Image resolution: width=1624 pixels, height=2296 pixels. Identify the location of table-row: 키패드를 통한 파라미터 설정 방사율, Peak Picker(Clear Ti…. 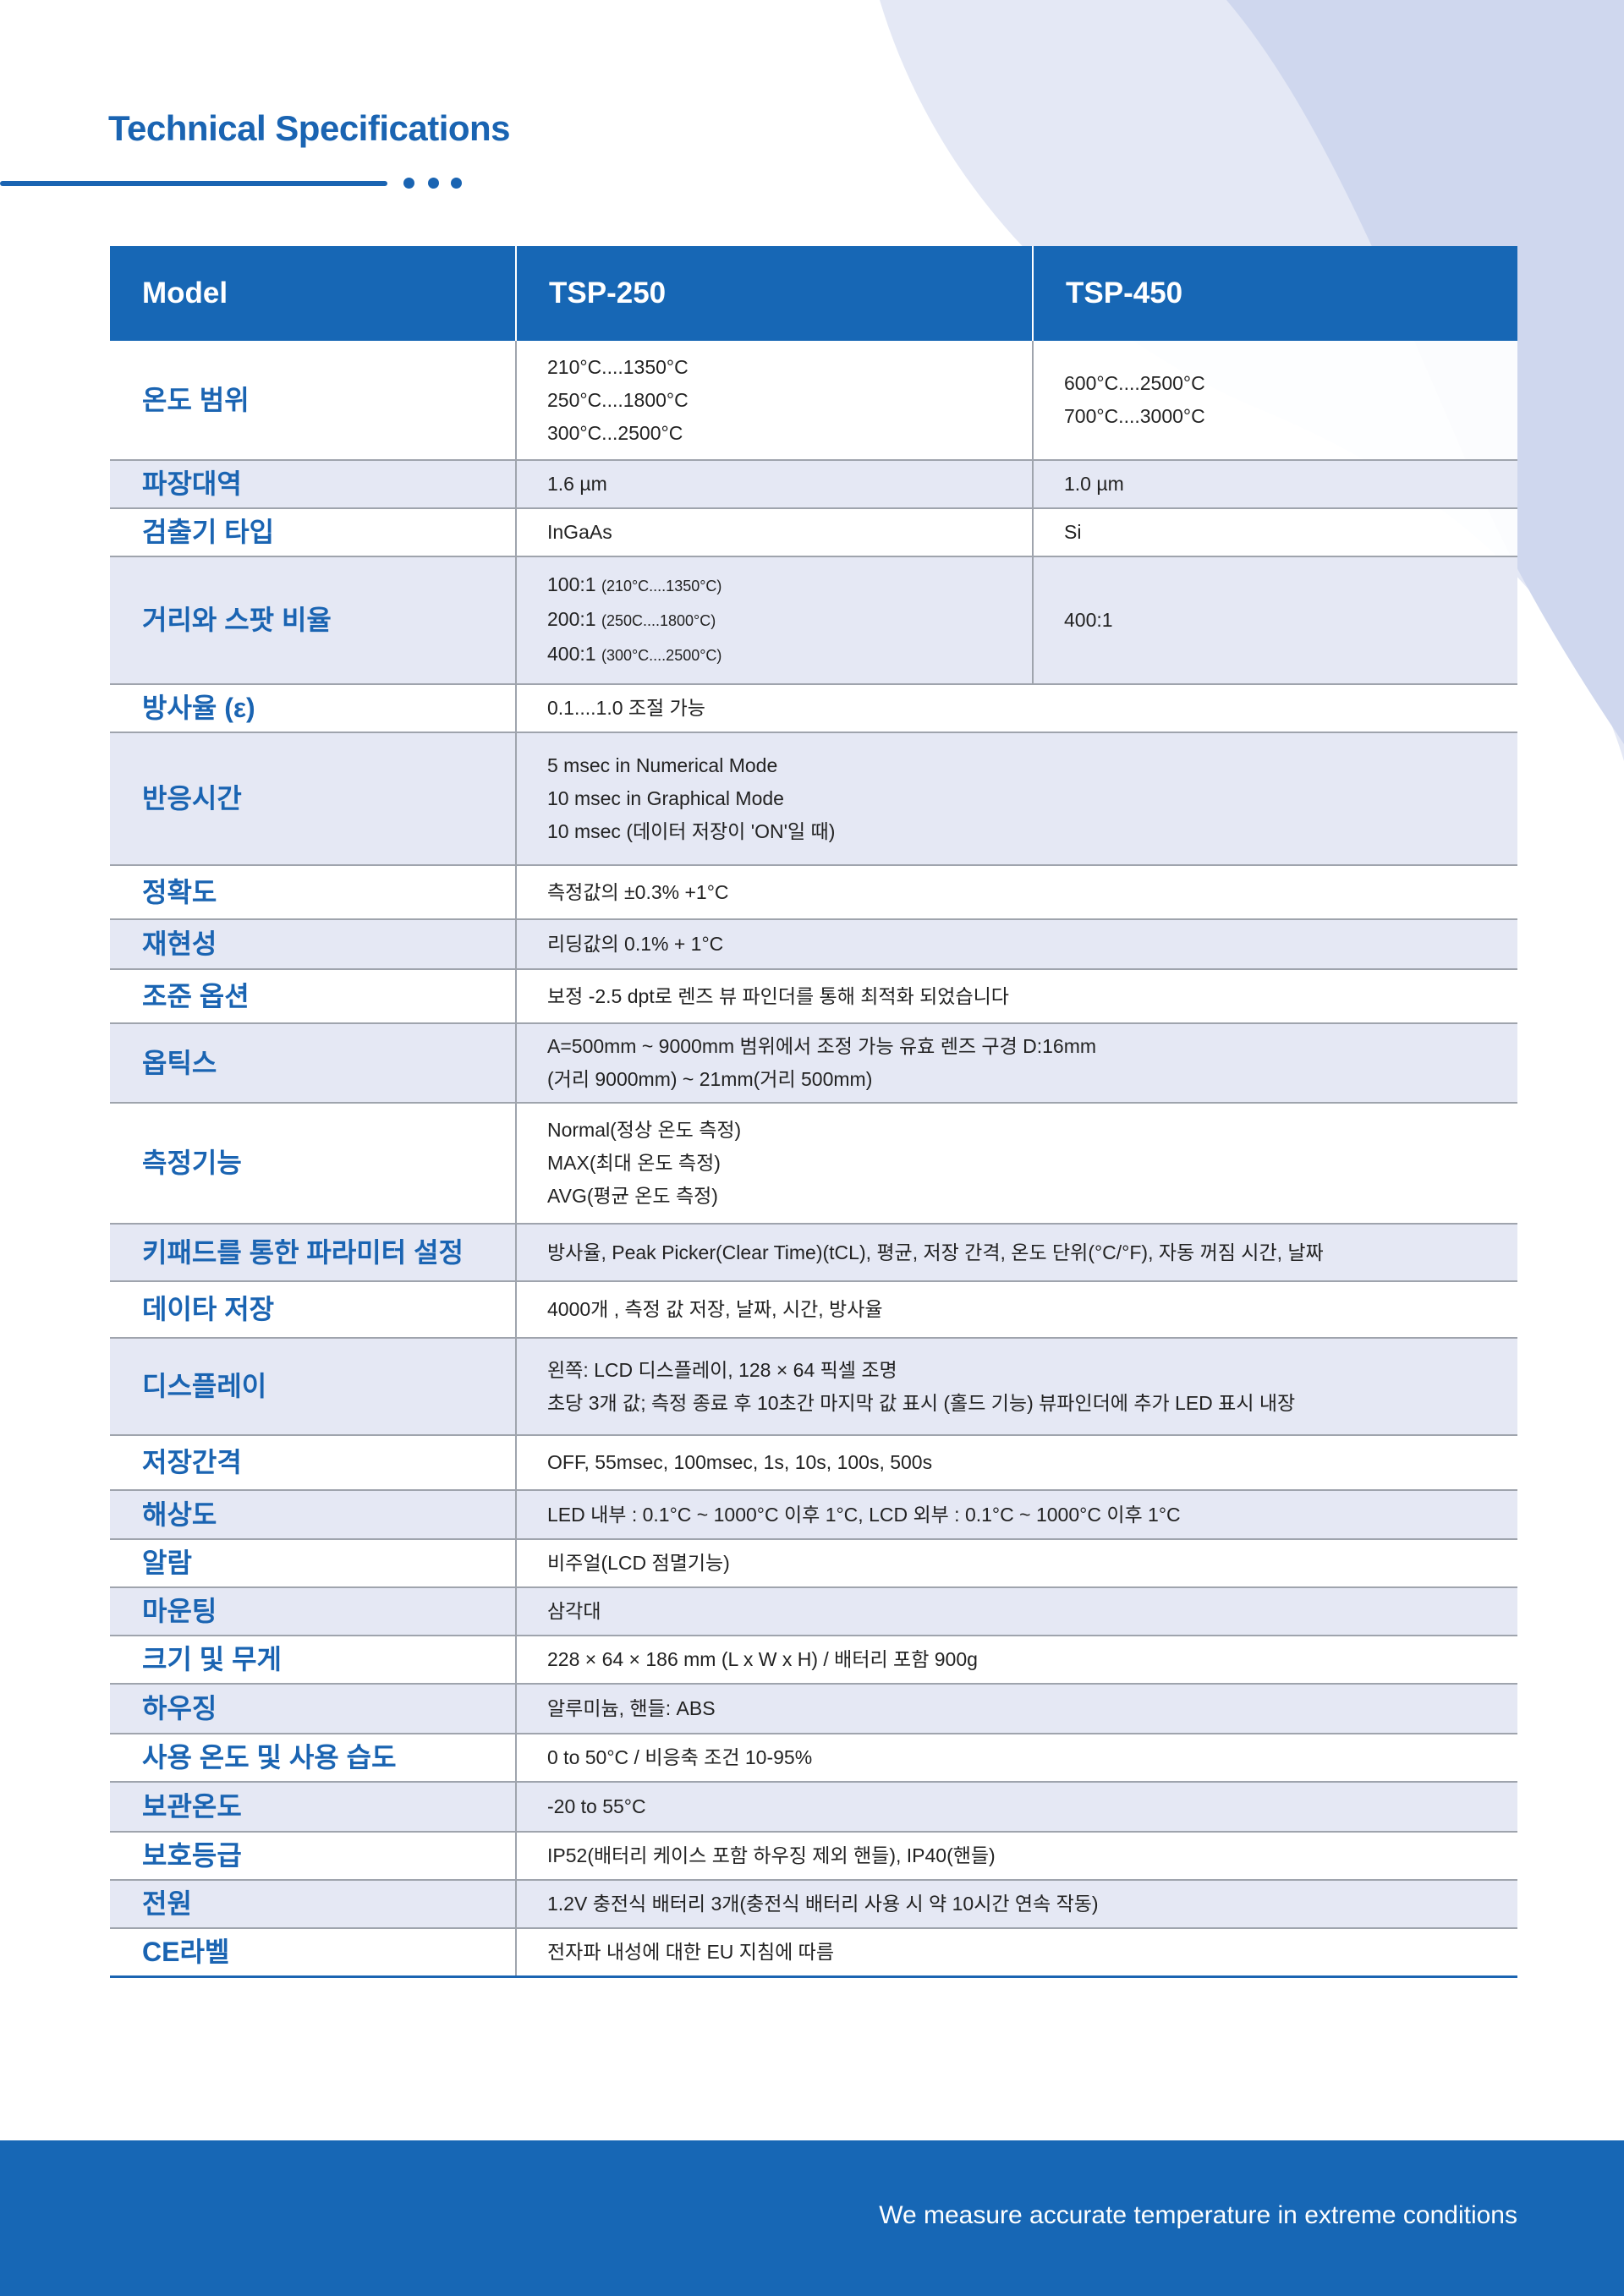
(814, 1253).